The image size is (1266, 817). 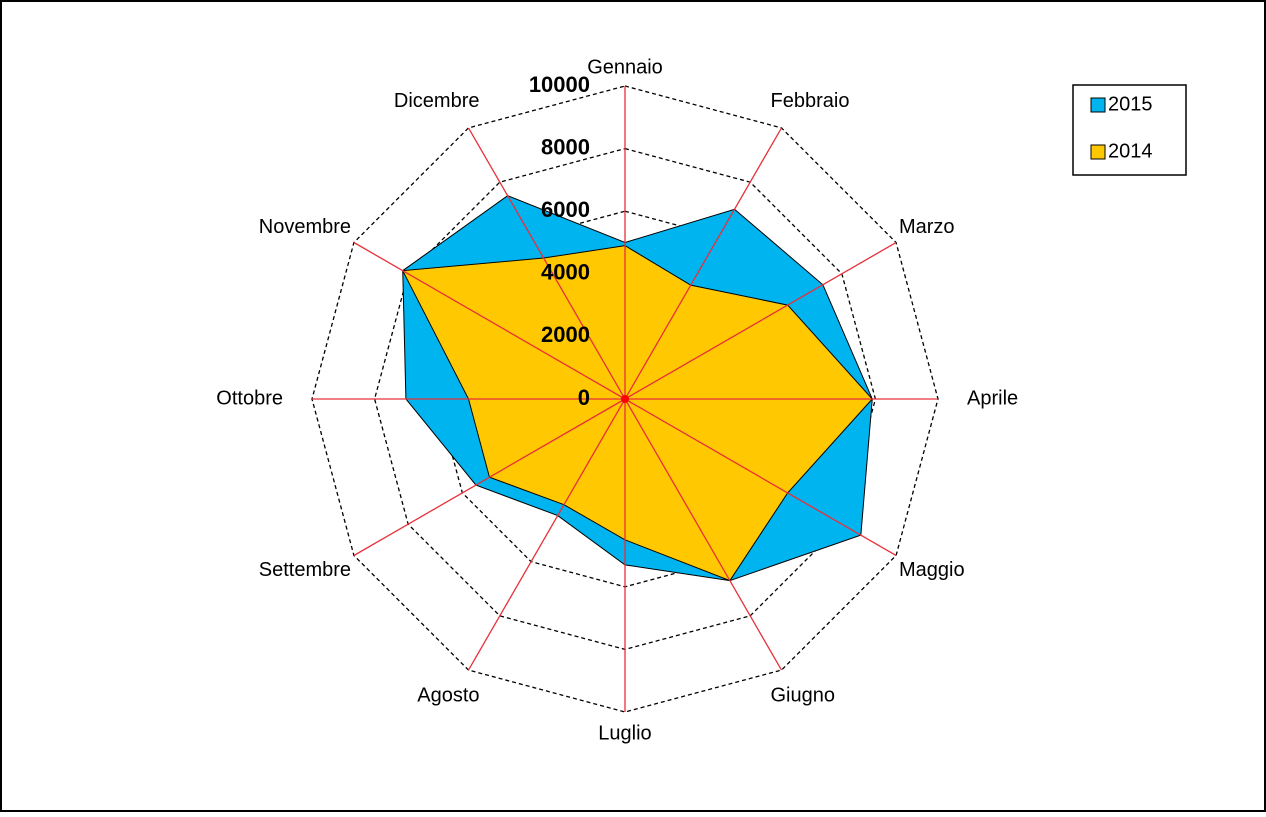 I want to click on y-tick-label: 8000, so click(x=565, y=146).